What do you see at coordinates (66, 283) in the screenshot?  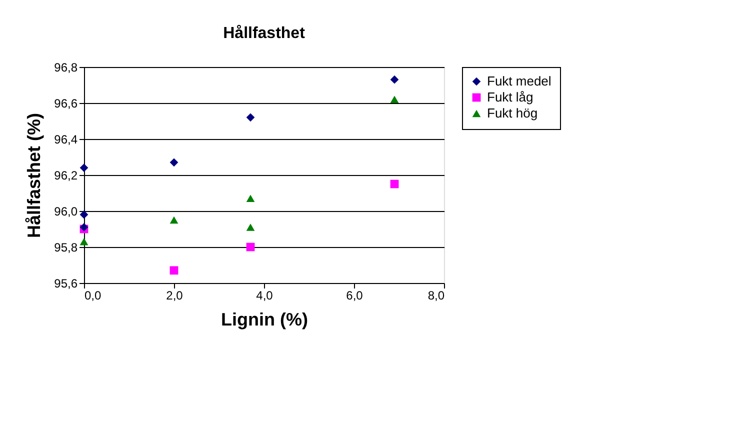 I see `y-tick-label: 95,6` at bounding box center [66, 283].